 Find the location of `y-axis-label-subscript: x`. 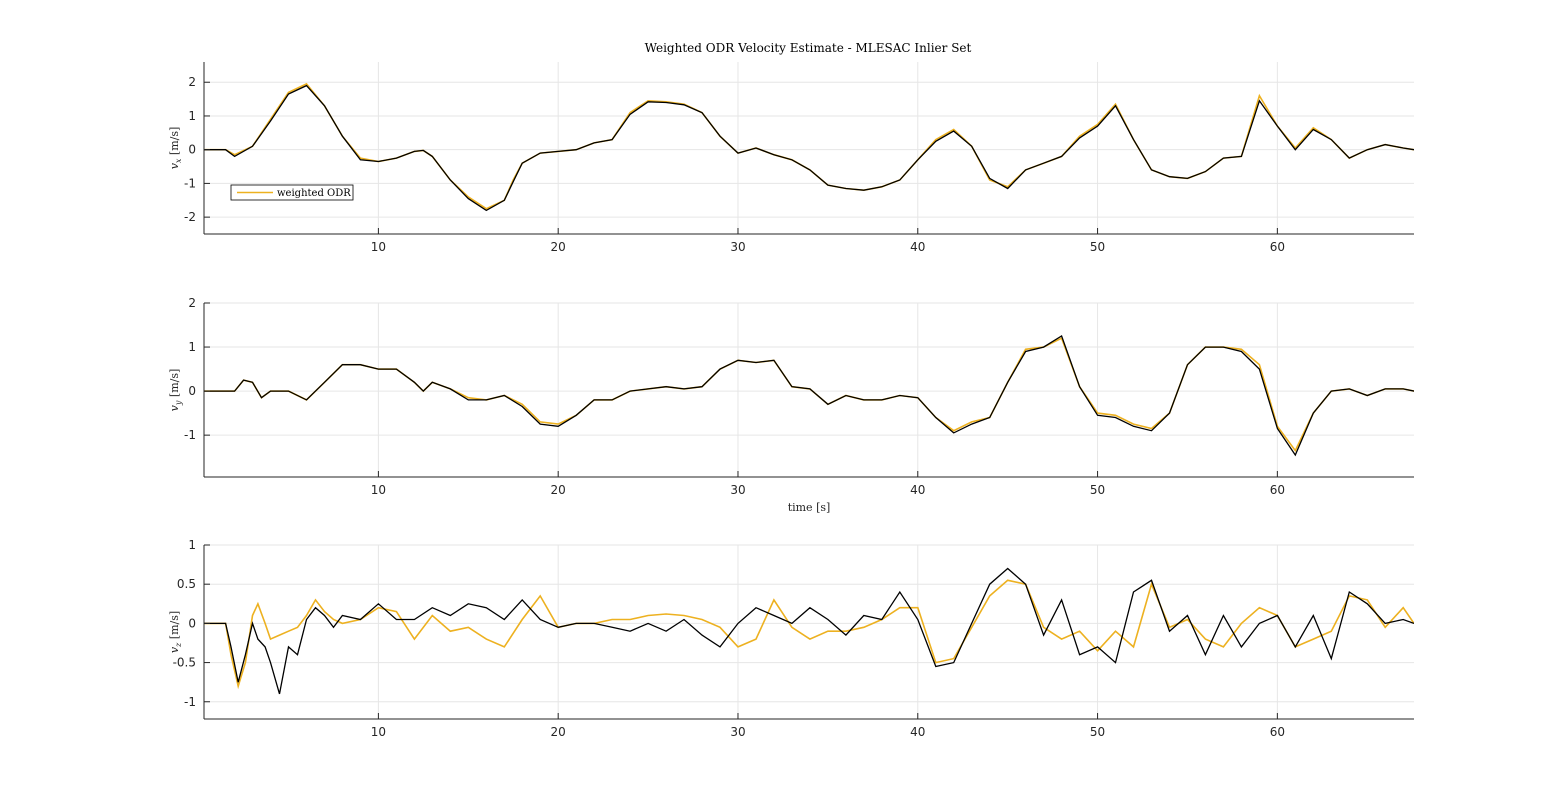

y-axis-label-subscript: x is located at coordinates (178, 160).